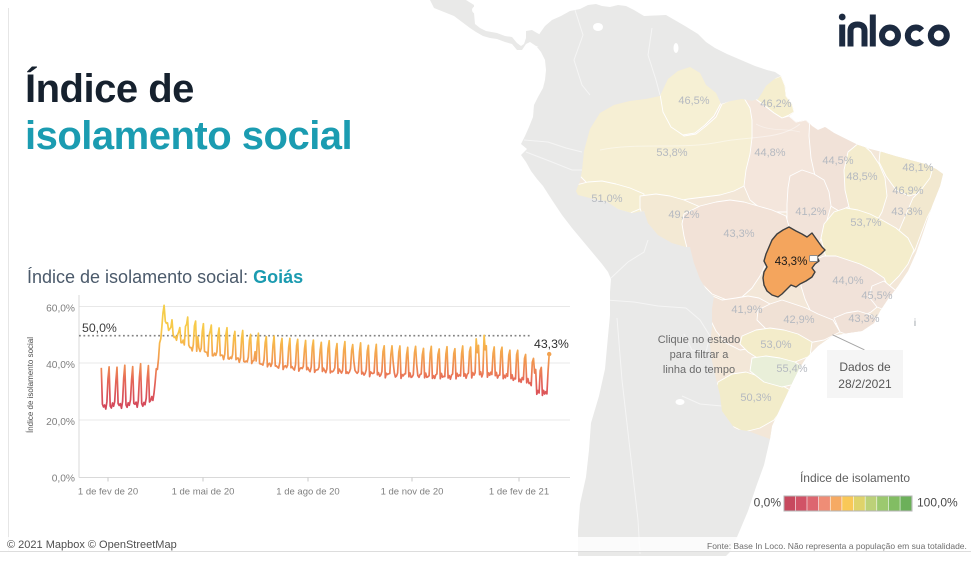 The image size is (971, 565). I want to click on svg-text: Índice de isolamento social, so click(30, 385).